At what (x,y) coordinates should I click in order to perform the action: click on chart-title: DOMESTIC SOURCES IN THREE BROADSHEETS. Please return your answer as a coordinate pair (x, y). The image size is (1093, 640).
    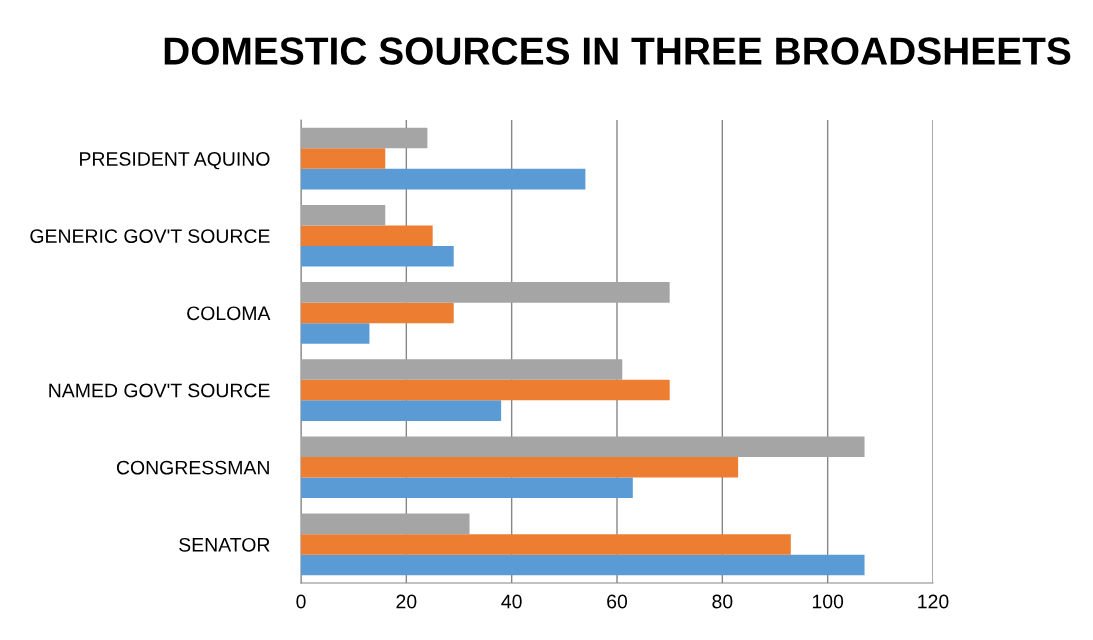
    Looking at the image, I should click on (617, 51).